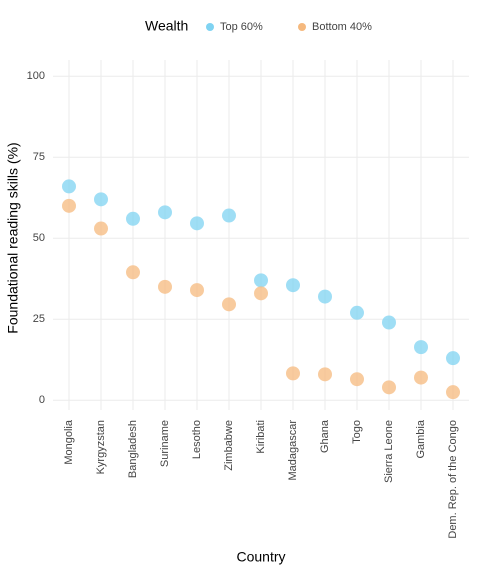 This screenshot has width=478, height=574. What do you see at coordinates (261, 437) in the screenshot?
I see `x-tick-label: Kiribati` at bounding box center [261, 437].